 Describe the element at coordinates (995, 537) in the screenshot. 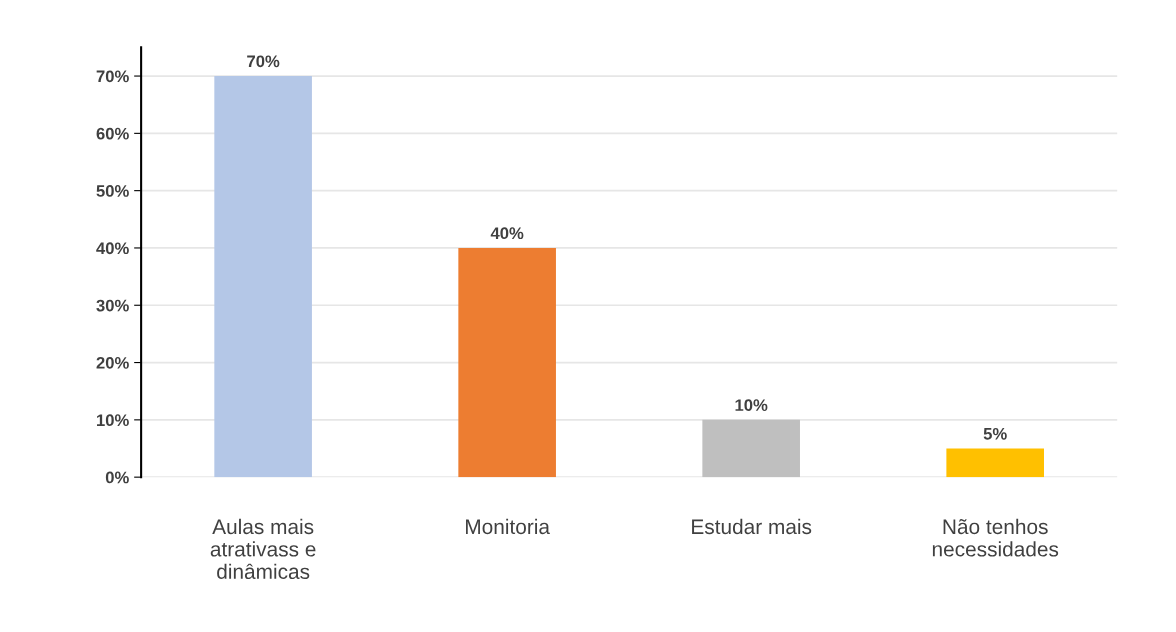

I see `x-tick-label: Não tenhos necessidades` at that location.